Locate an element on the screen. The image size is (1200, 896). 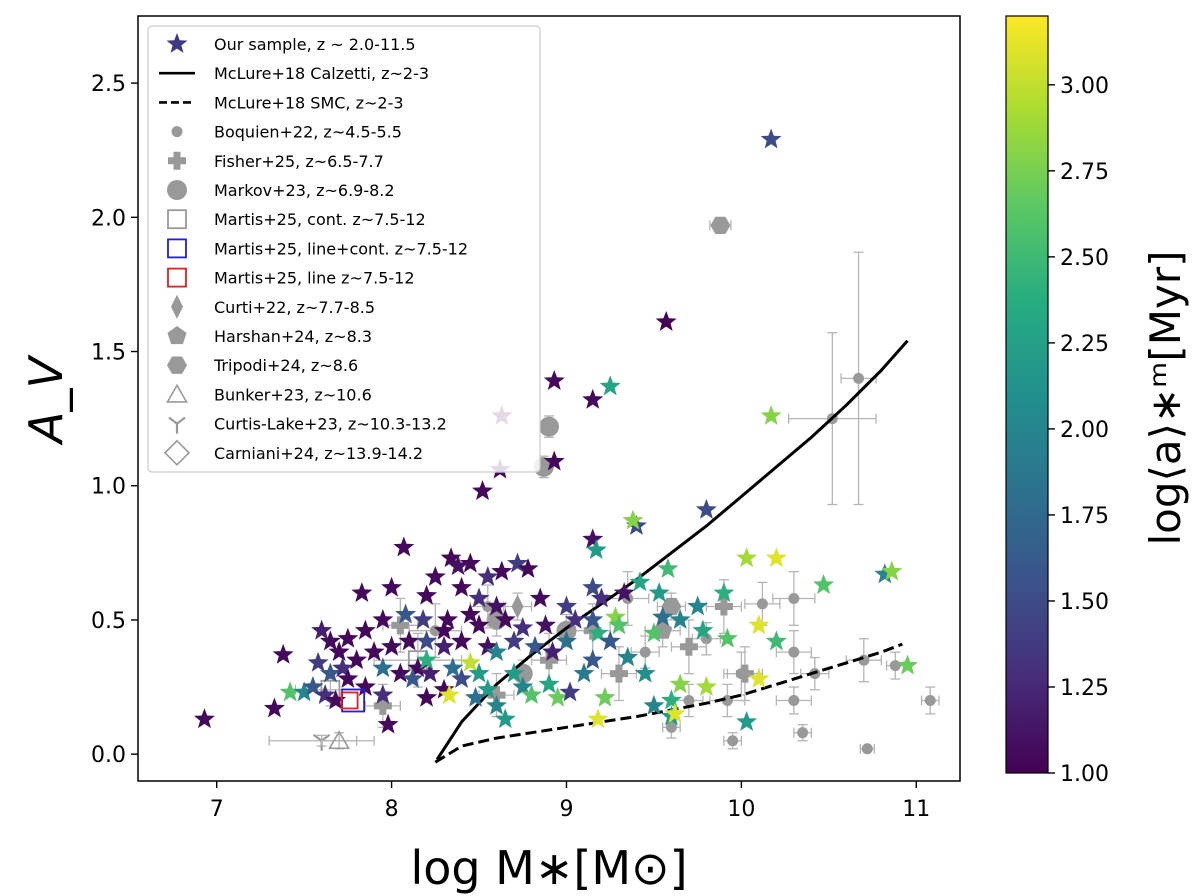
legend-item: Fisher+25, z~6.5-7.7 is located at coordinates (276, 161).